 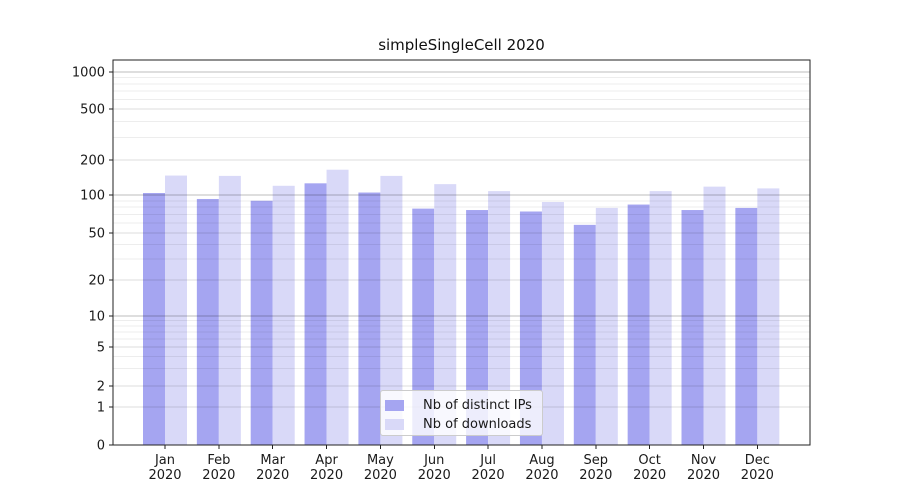 I want to click on bar-distinct-ips-mar, so click(x=261, y=322).